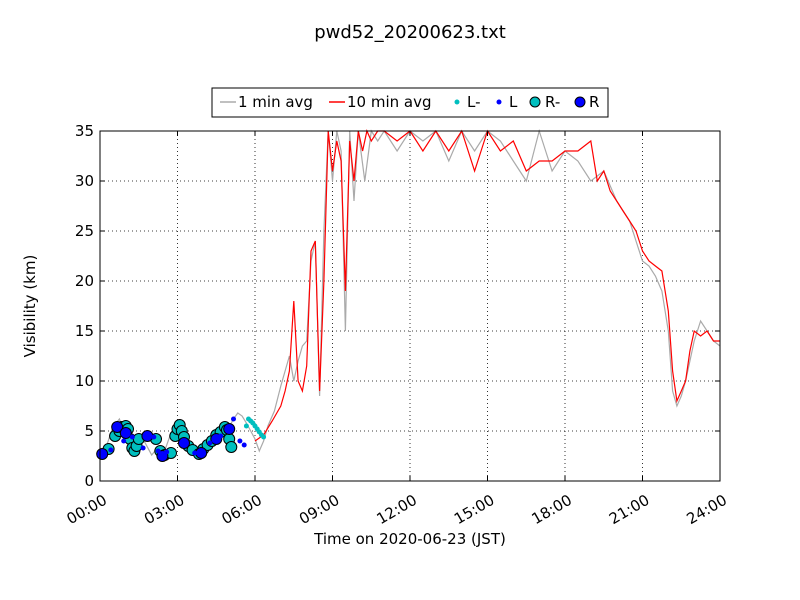 This screenshot has height=600, width=800. I want to click on y-tick-label: 30, so click(84, 181).